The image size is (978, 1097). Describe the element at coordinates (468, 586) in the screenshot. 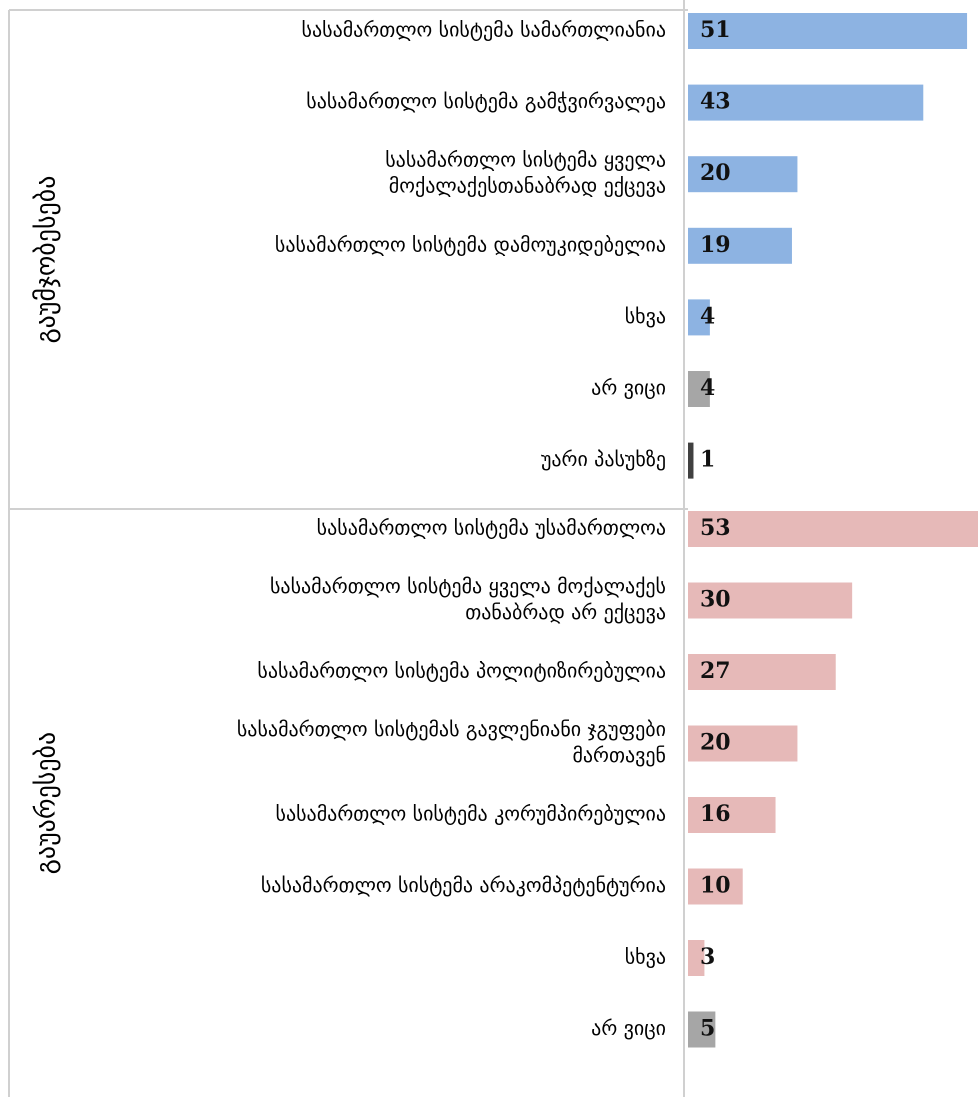

I see `category-label: სასამართლო სისტემა ყველა მოქალაქეს` at that location.